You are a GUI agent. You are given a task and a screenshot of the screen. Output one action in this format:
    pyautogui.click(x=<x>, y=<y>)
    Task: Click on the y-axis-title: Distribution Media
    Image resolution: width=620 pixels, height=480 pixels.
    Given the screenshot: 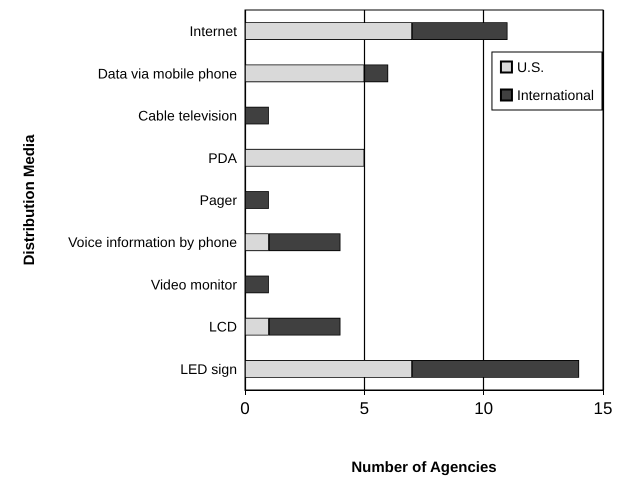 What is the action you would take?
    pyautogui.click(x=29, y=200)
    